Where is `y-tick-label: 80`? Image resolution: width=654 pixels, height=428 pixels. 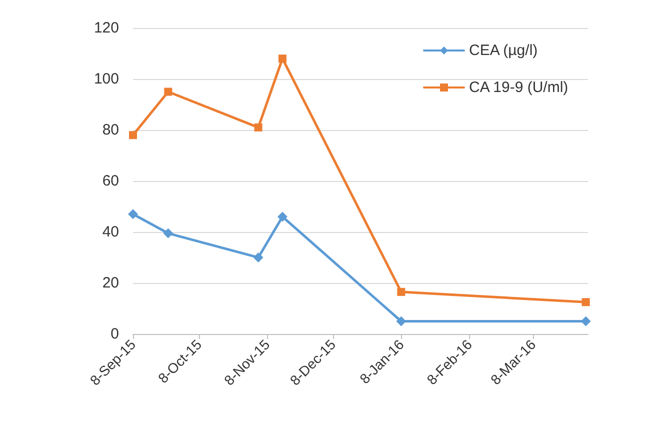
y-tick-label: 80 is located at coordinates (110, 130).